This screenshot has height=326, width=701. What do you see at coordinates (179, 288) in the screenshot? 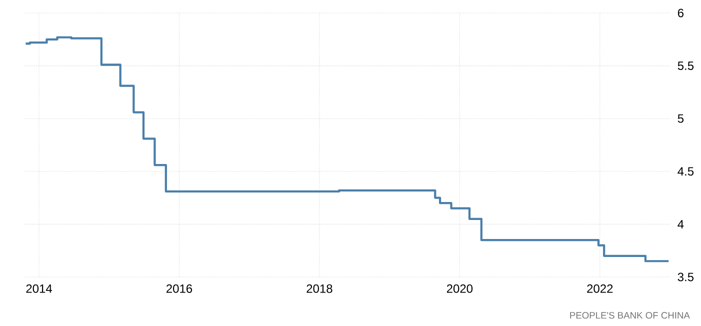
I see `x-tick-label: 2016` at bounding box center [179, 288].